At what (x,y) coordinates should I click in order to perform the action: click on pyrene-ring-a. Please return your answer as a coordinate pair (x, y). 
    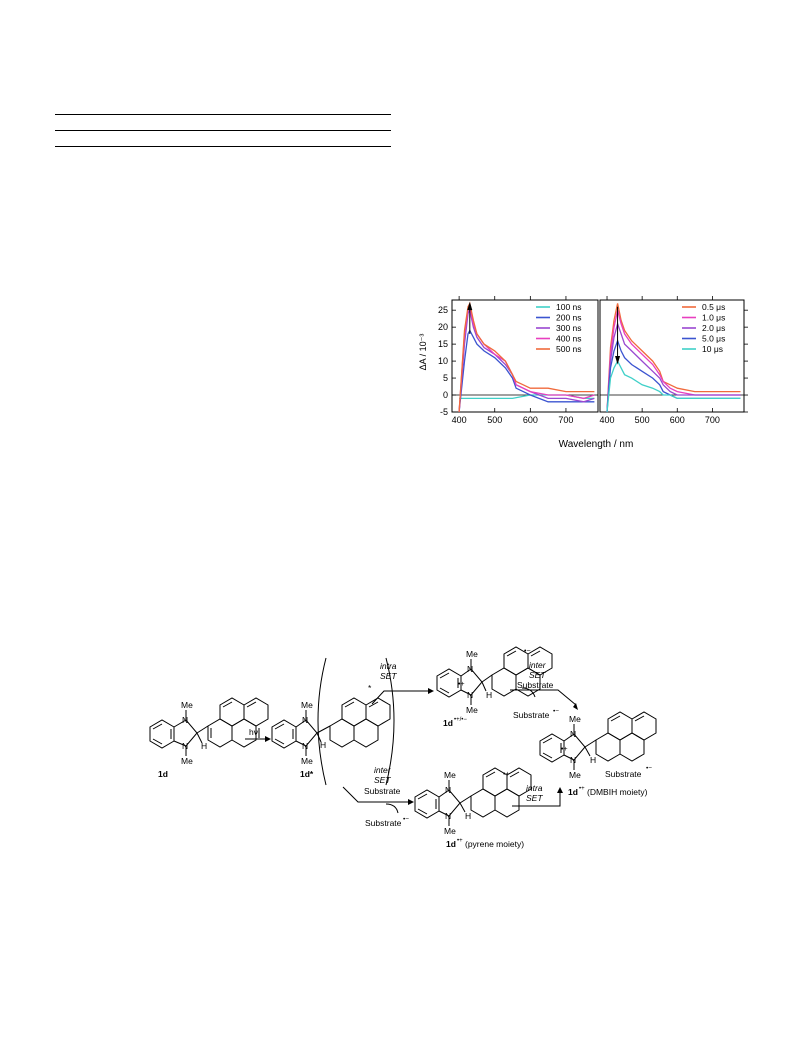
    Looking at the image, I should click on (220, 733).